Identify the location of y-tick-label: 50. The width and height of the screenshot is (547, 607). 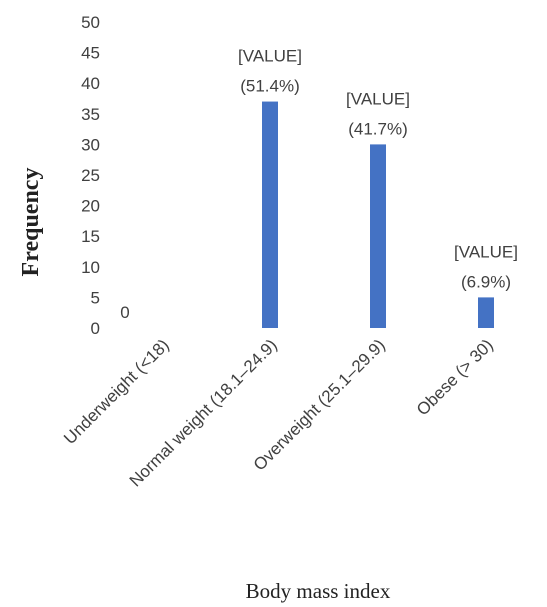
(90, 22).